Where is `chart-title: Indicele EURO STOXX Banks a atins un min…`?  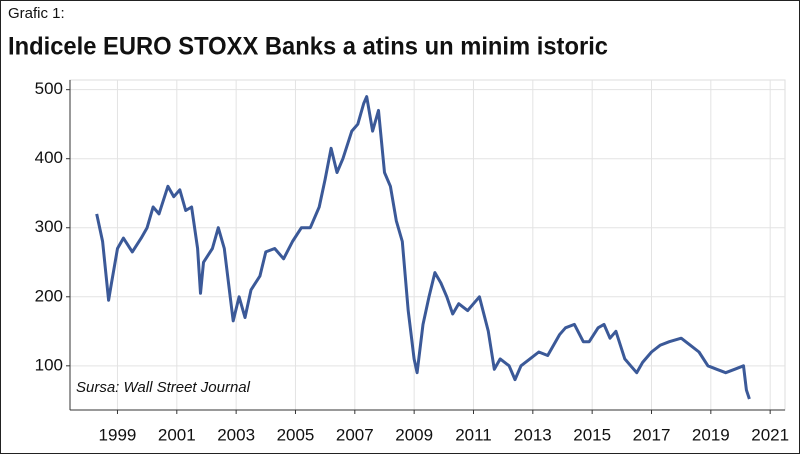 chart-title: Indicele EURO STOXX Banks a atins un min… is located at coordinates (308, 47).